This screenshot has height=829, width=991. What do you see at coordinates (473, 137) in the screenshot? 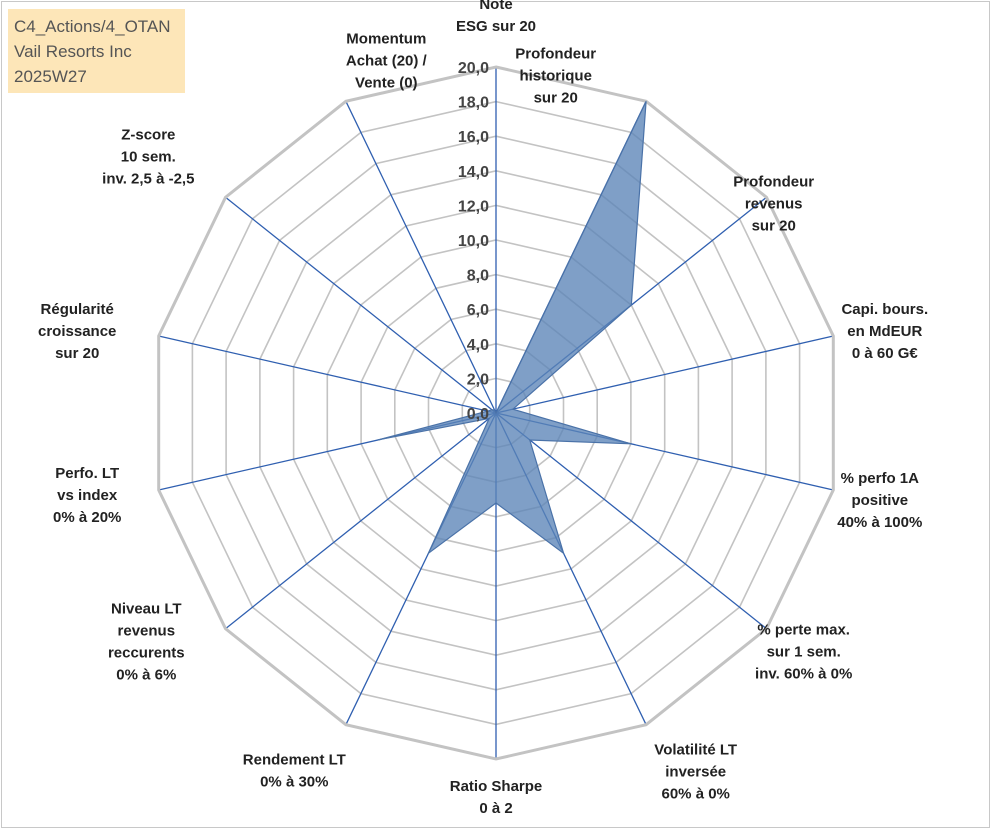
I see `tick-label: 16,0` at bounding box center [473, 137].